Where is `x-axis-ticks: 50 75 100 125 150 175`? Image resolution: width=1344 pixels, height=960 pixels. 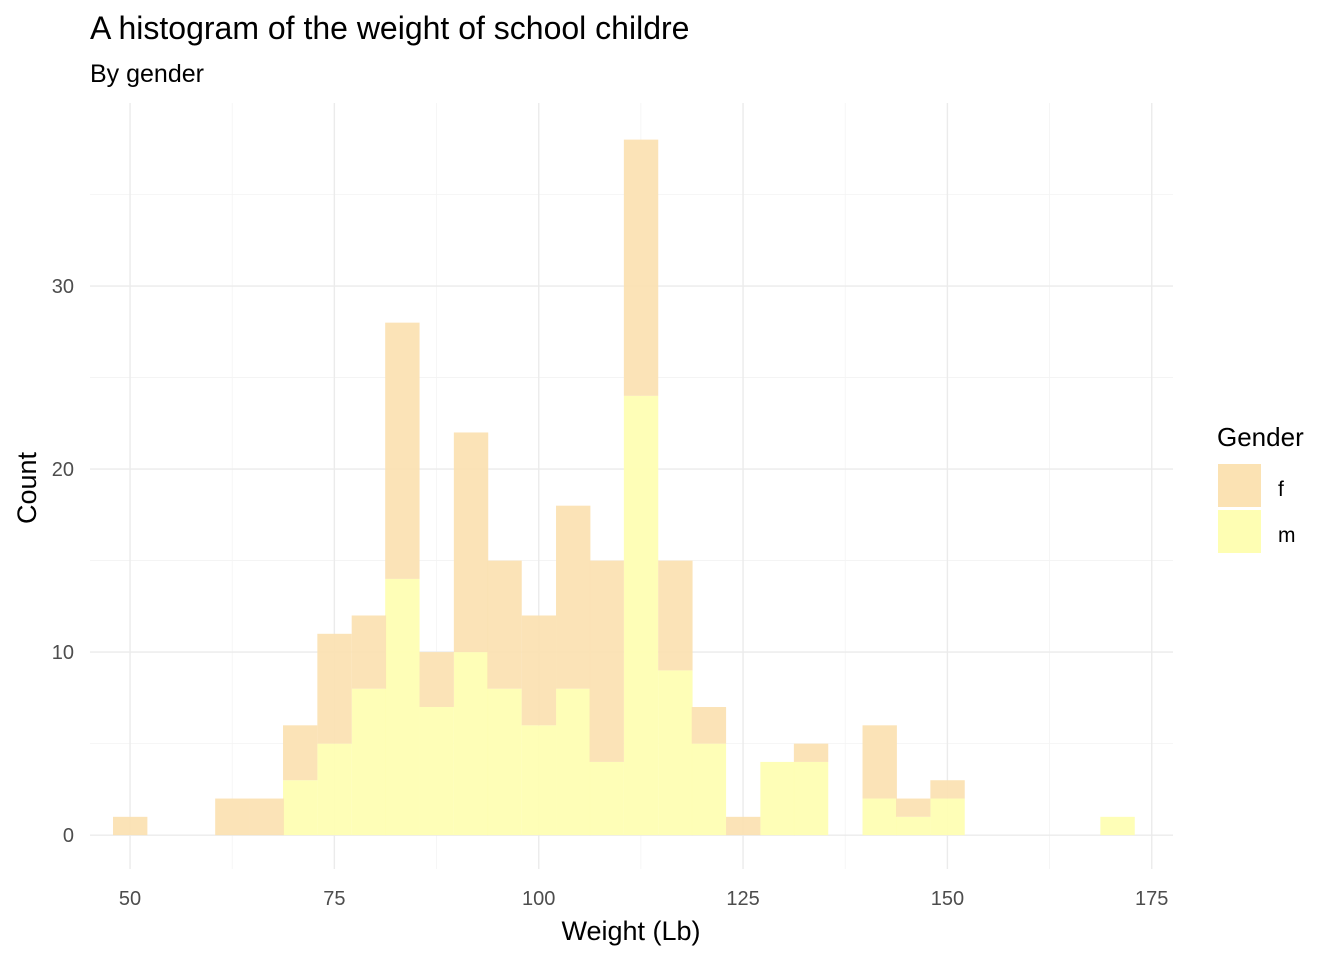
x-axis-ticks: 50 75 100 125 150 175 is located at coordinates (644, 899).